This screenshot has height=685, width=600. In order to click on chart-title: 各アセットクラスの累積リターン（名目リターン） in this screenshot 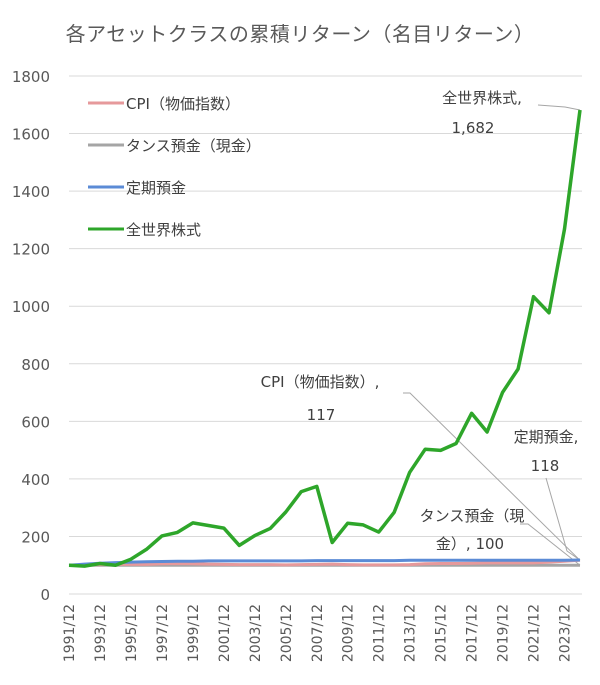, I will do `click(300, 34)`.